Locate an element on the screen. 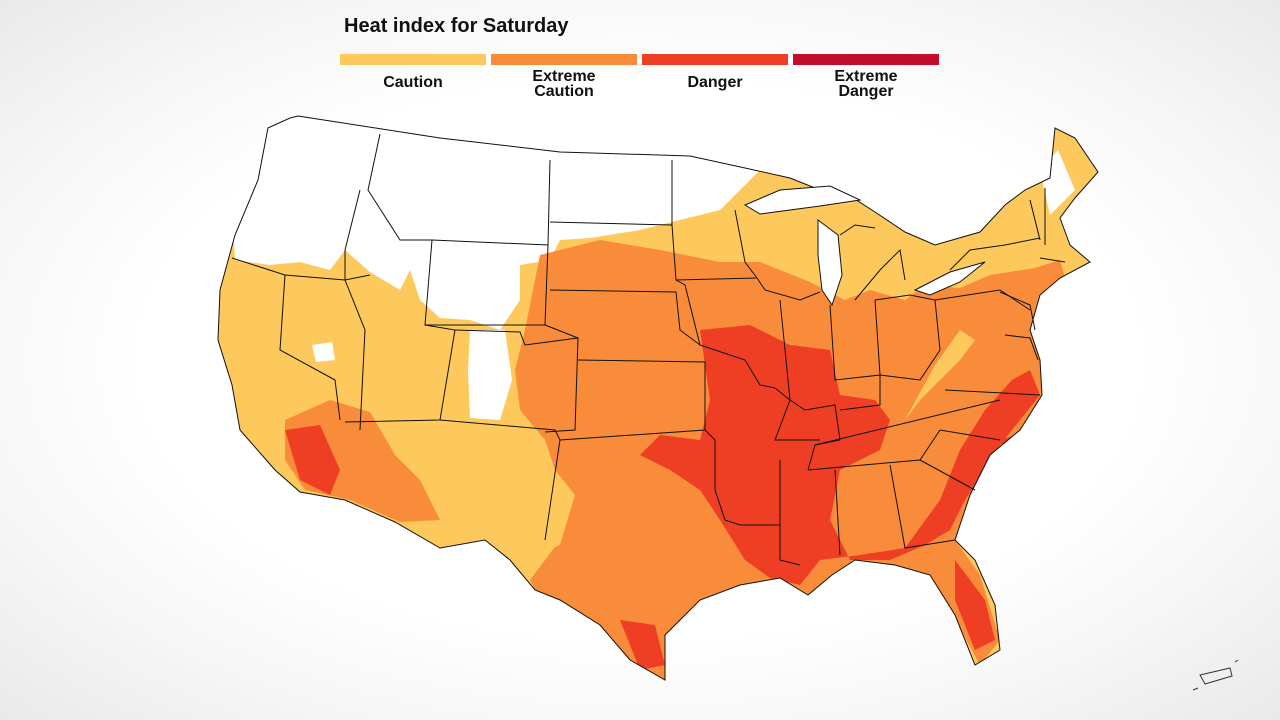 The height and width of the screenshot is (720, 1280). map-title: Heat index for Saturday is located at coordinates (456, 26).